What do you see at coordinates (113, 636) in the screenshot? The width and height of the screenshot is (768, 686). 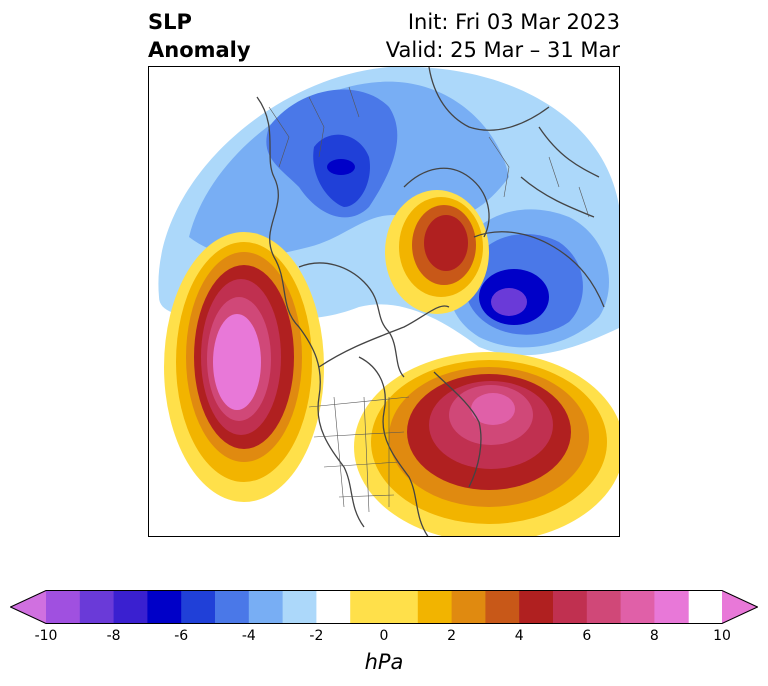 I see `colorbar-tick-label: -8` at bounding box center [113, 636].